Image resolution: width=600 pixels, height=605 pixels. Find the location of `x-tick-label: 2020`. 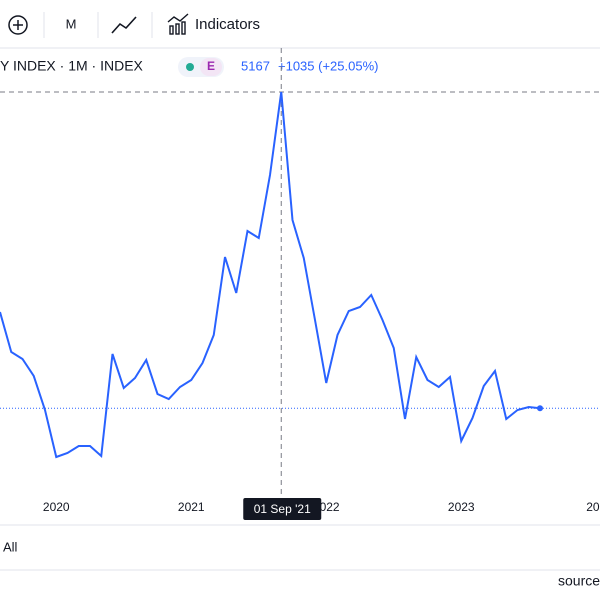

x-tick-label: 2020 is located at coordinates (56, 507).